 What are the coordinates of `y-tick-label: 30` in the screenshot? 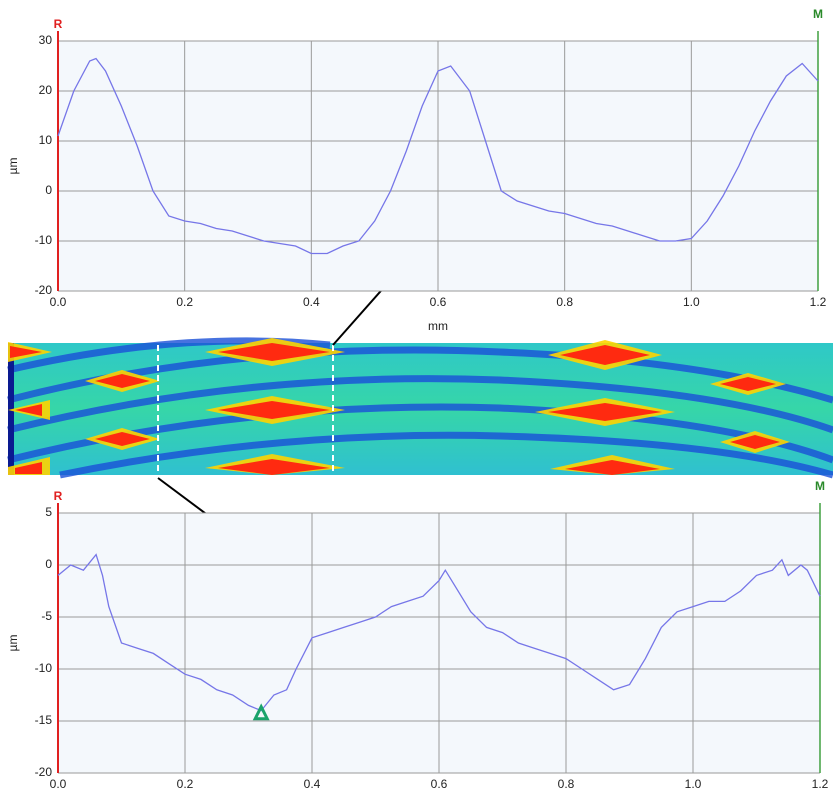 It's located at (46, 40).